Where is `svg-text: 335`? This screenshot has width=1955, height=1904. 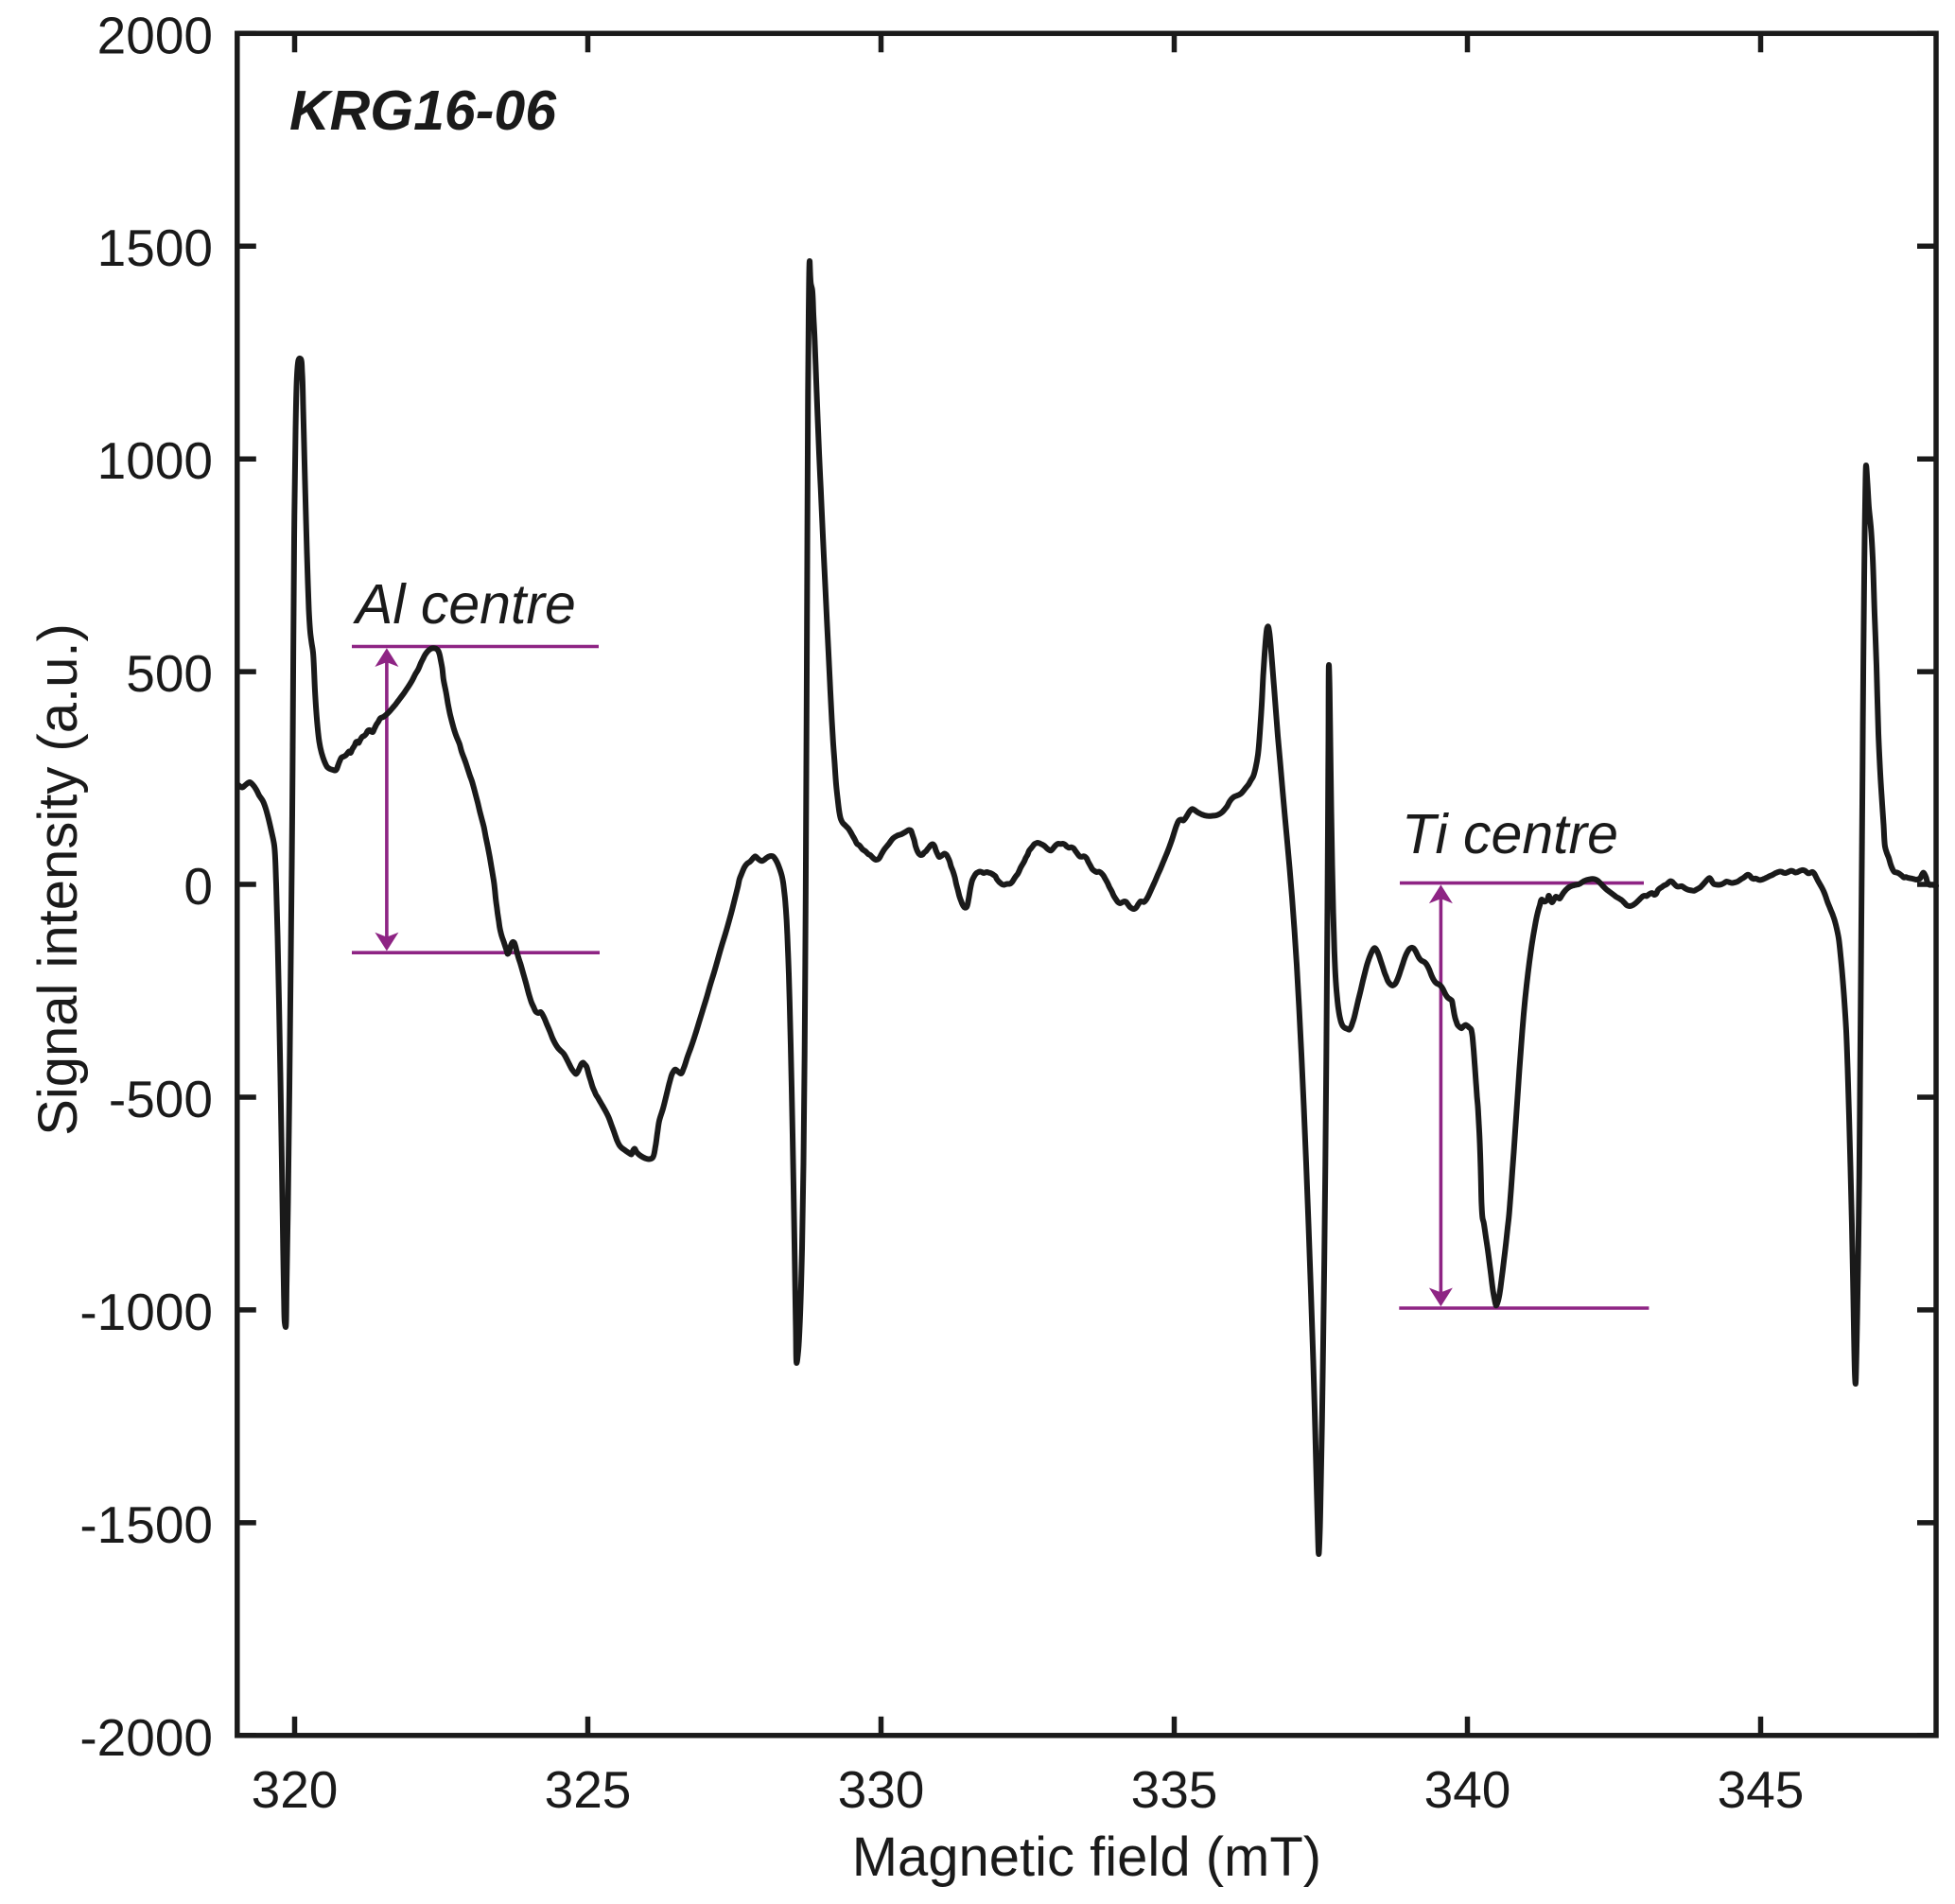
svg-text: 335 is located at coordinates (1174, 1790).